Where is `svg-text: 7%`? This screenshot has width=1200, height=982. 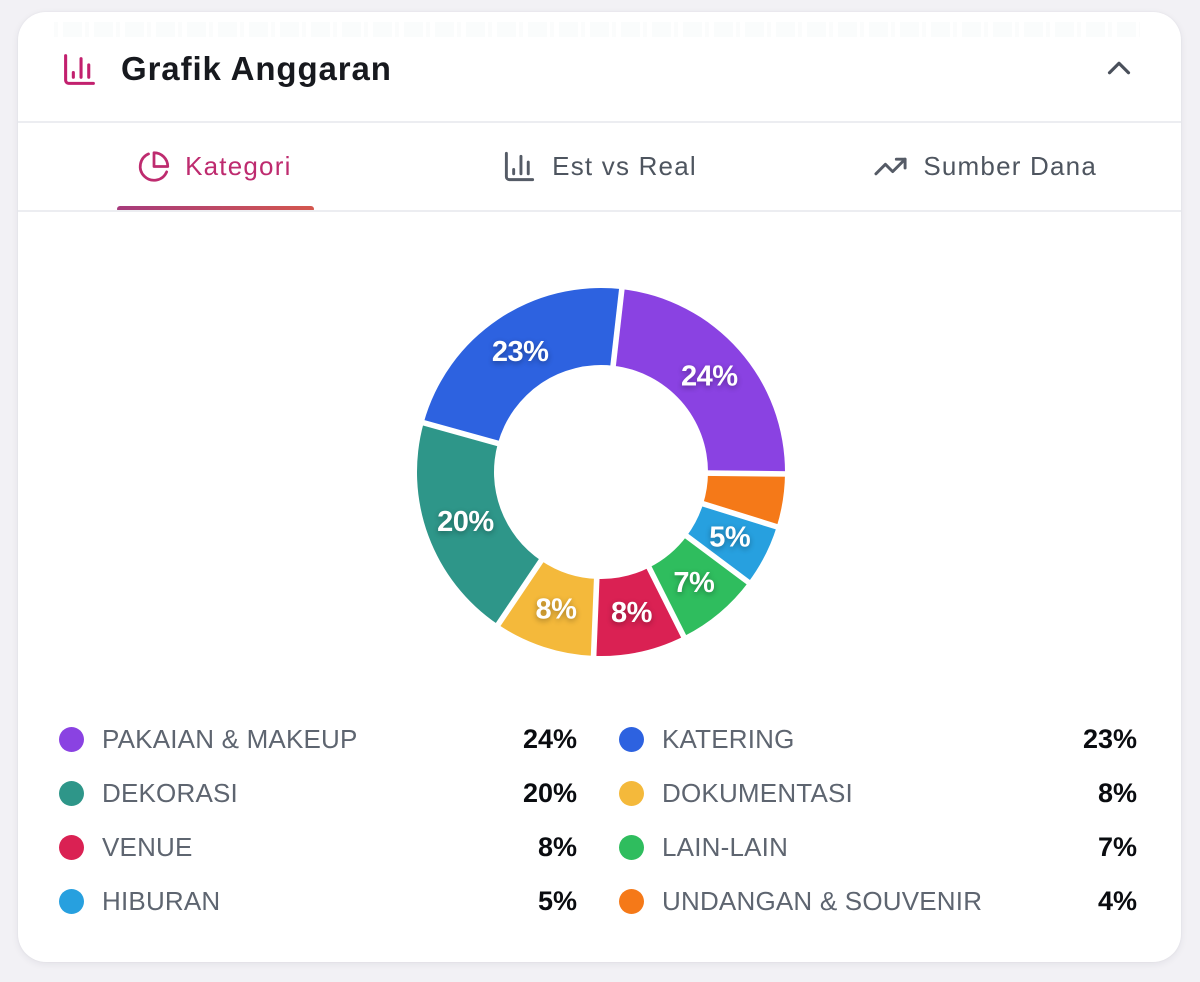 svg-text: 7% is located at coordinates (694, 583).